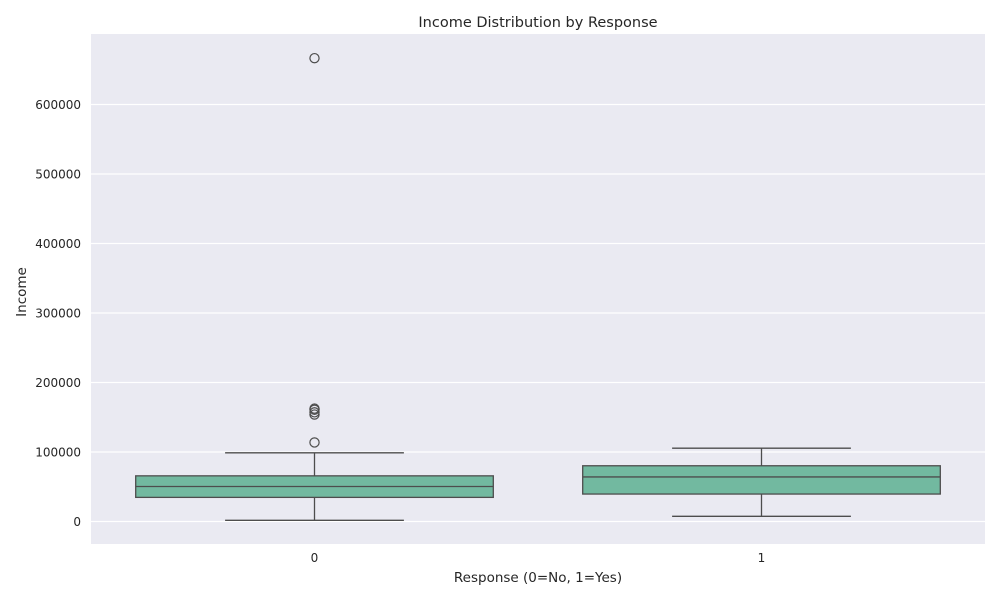 The image size is (1000, 600). Describe the element at coordinates (58, 383) in the screenshot. I see `y-tick-label: 200000` at that location.